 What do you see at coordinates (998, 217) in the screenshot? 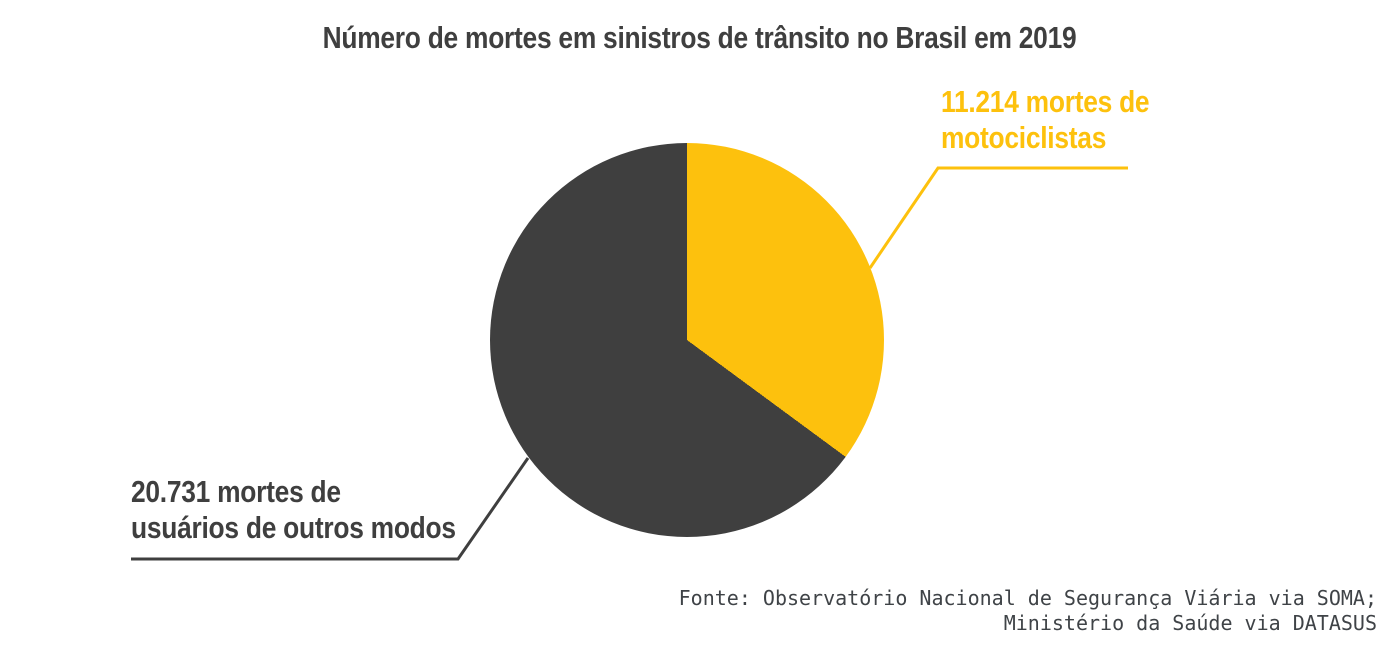
I see `callout-line-motociclistas` at bounding box center [998, 217].